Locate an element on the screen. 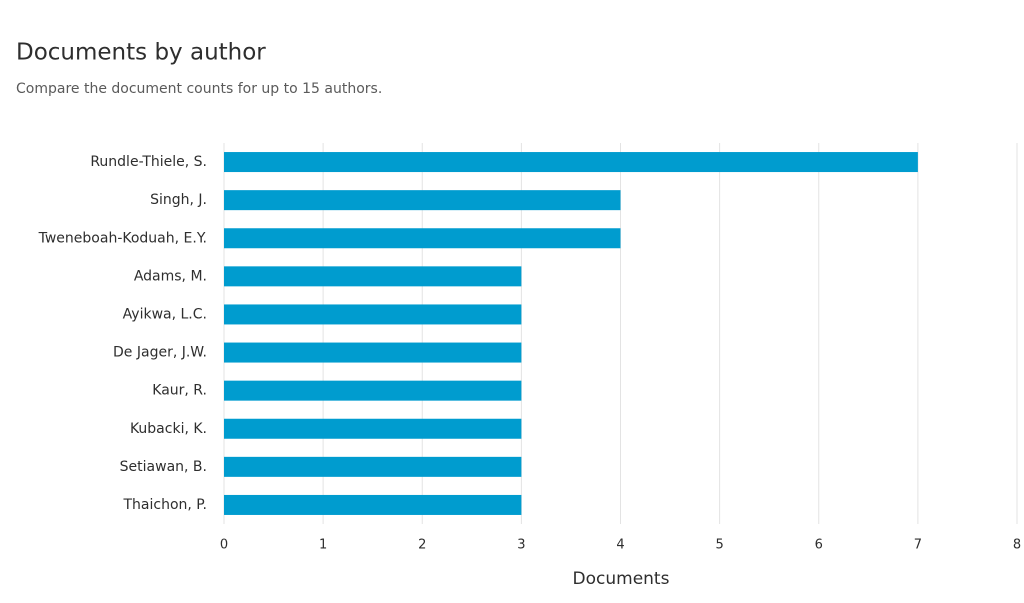 Image resolution: width=1024 pixels, height=603 pixels. x-tick-label: 2 is located at coordinates (422, 545).